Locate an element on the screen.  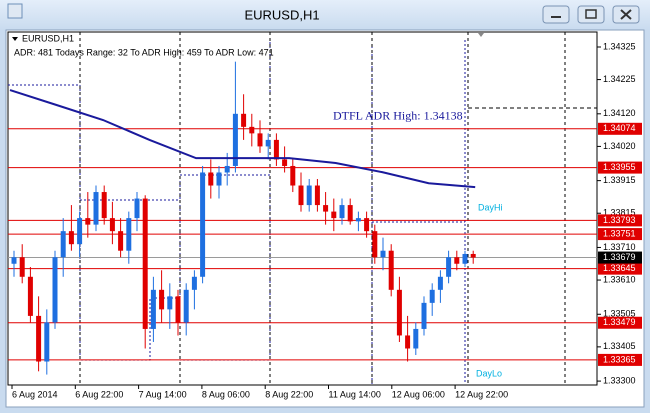
window-title: EURUSD,H1 is located at coordinates (281, 14).